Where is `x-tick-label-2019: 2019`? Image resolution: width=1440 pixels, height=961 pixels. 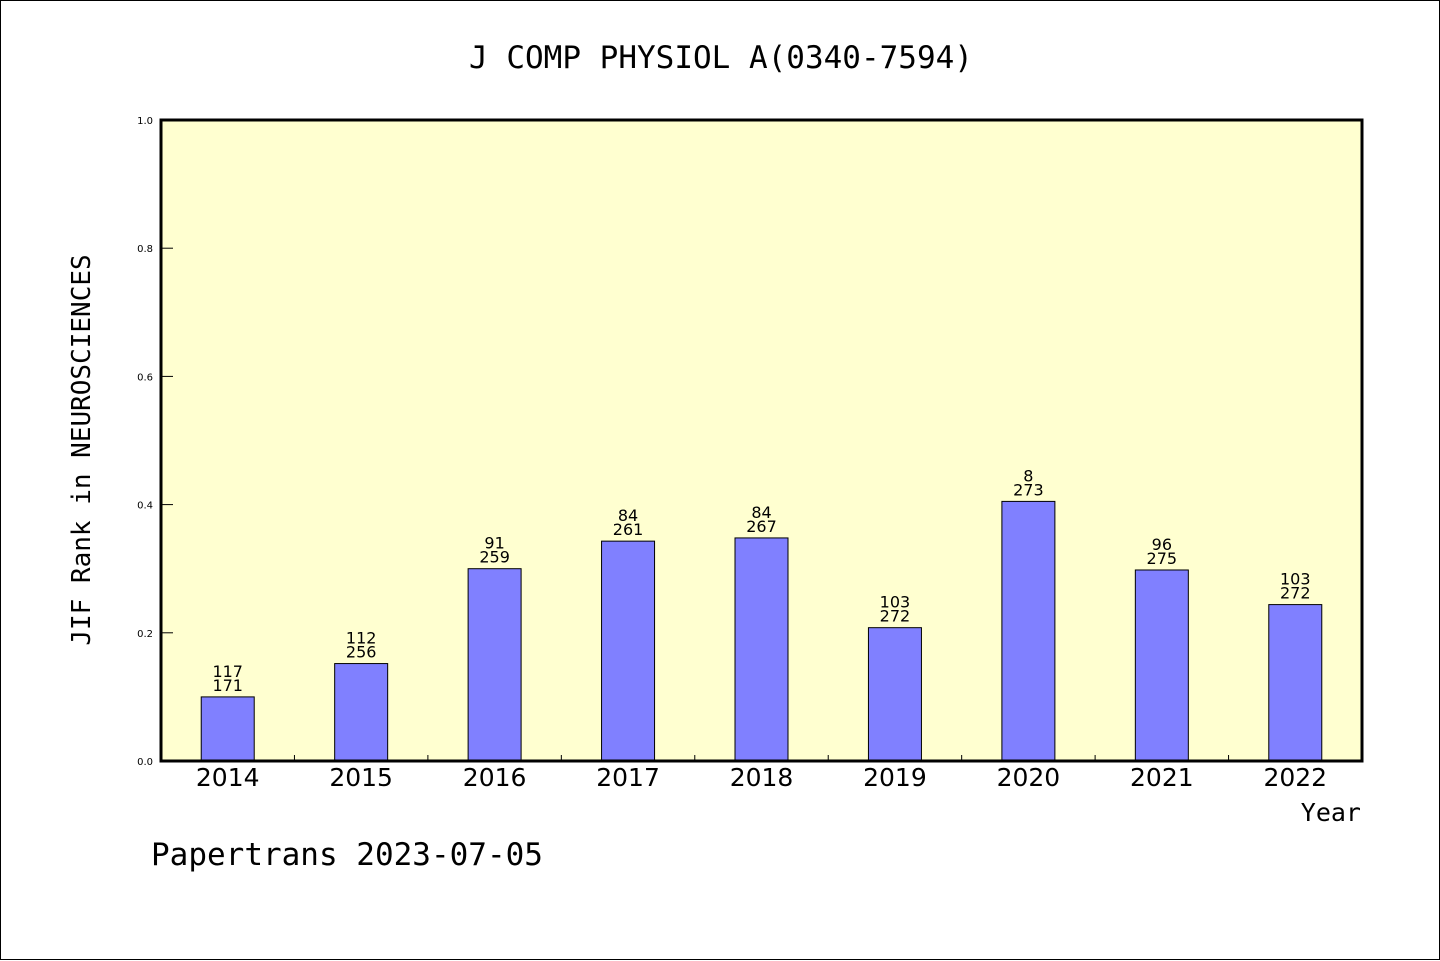 x-tick-label-2019: 2019 is located at coordinates (895, 777).